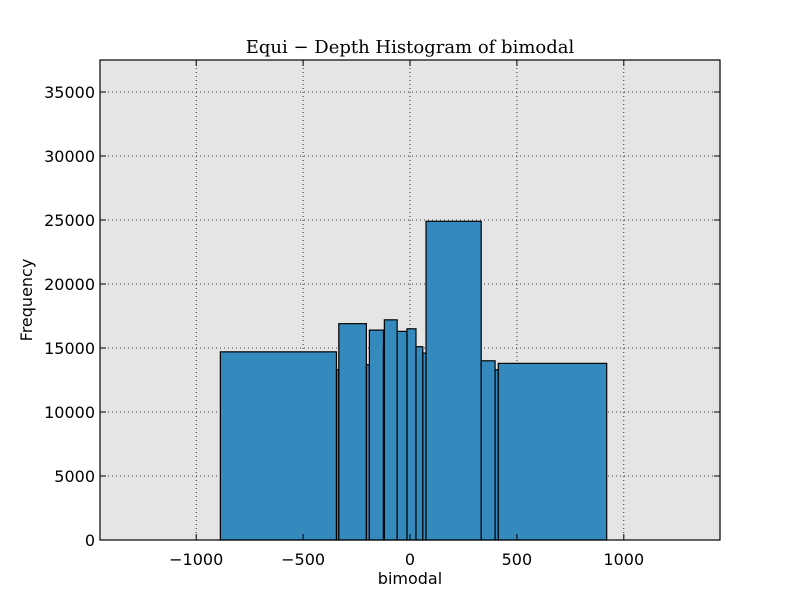 This screenshot has height=600, width=800. Describe the element at coordinates (623, 559) in the screenshot. I see `x-tick-label: 1000` at that location.